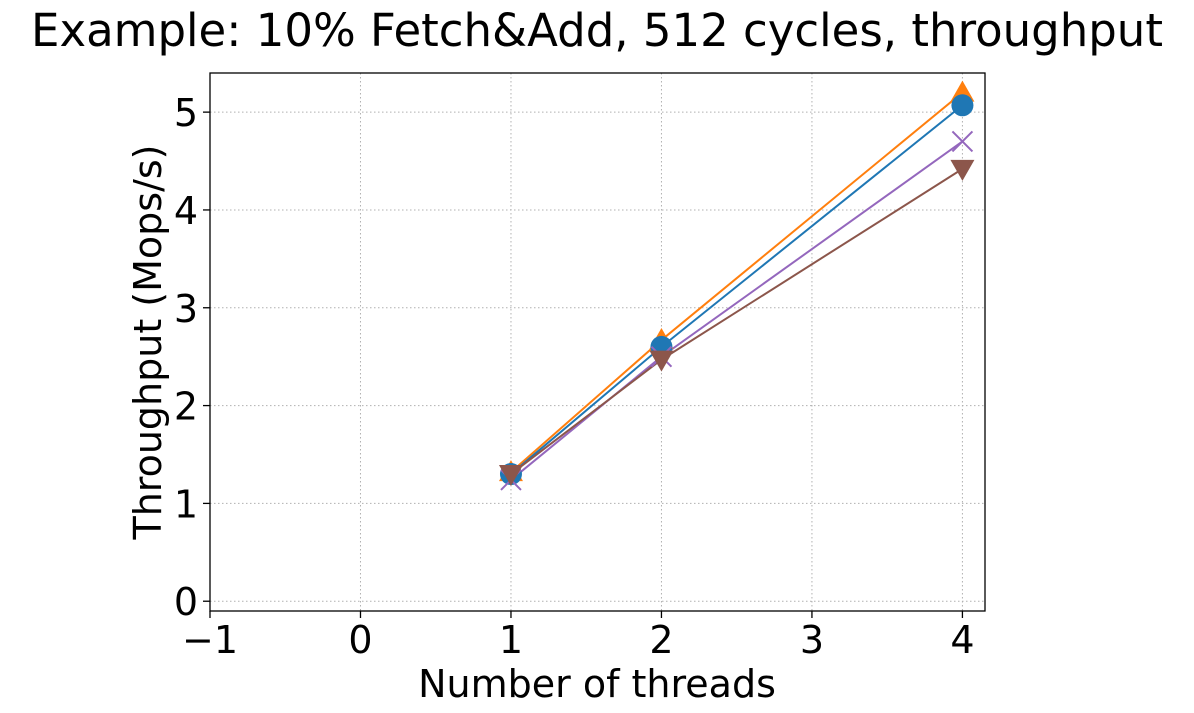  Describe the element at coordinates (186, 602) in the screenshot. I see `y-tick-label: 0` at that location.